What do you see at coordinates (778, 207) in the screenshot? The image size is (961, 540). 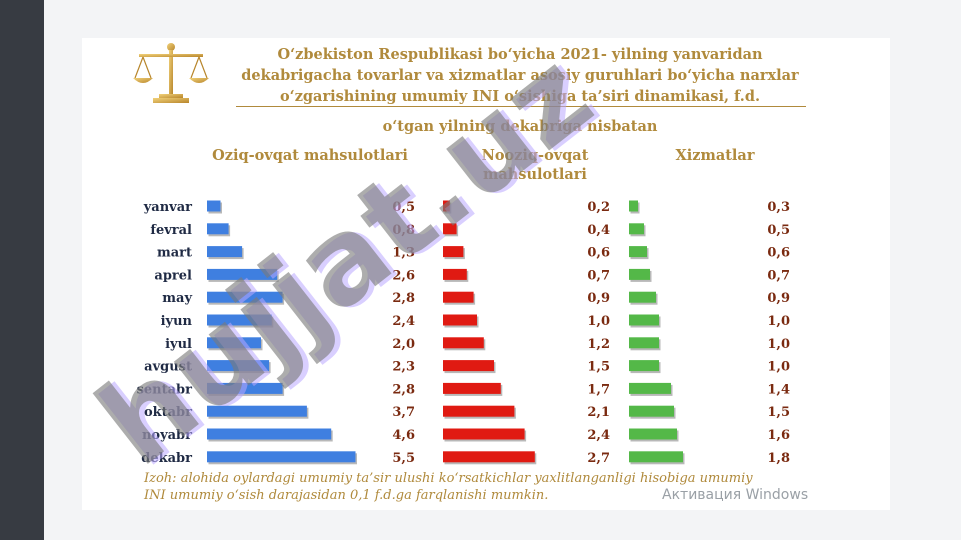 I see `value-label-2-yanvar: 0,3` at bounding box center [778, 207].